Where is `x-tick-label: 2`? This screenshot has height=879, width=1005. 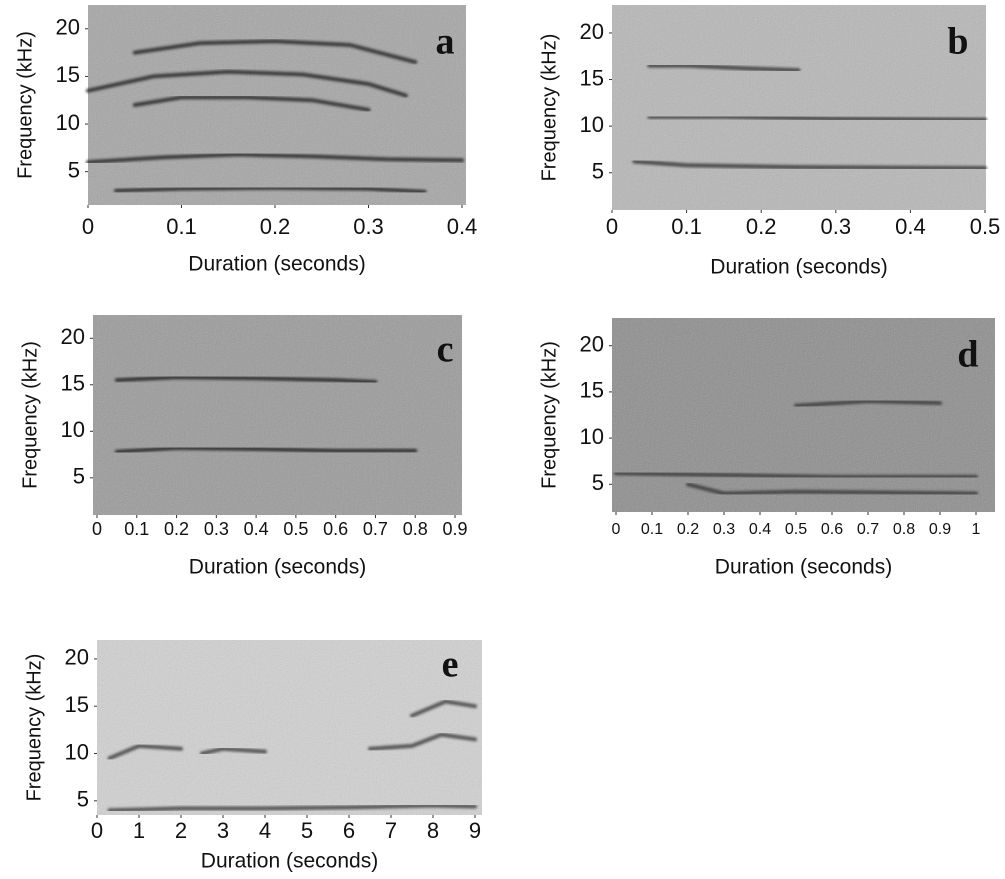 x-tick-label: 2 is located at coordinates (181, 830).